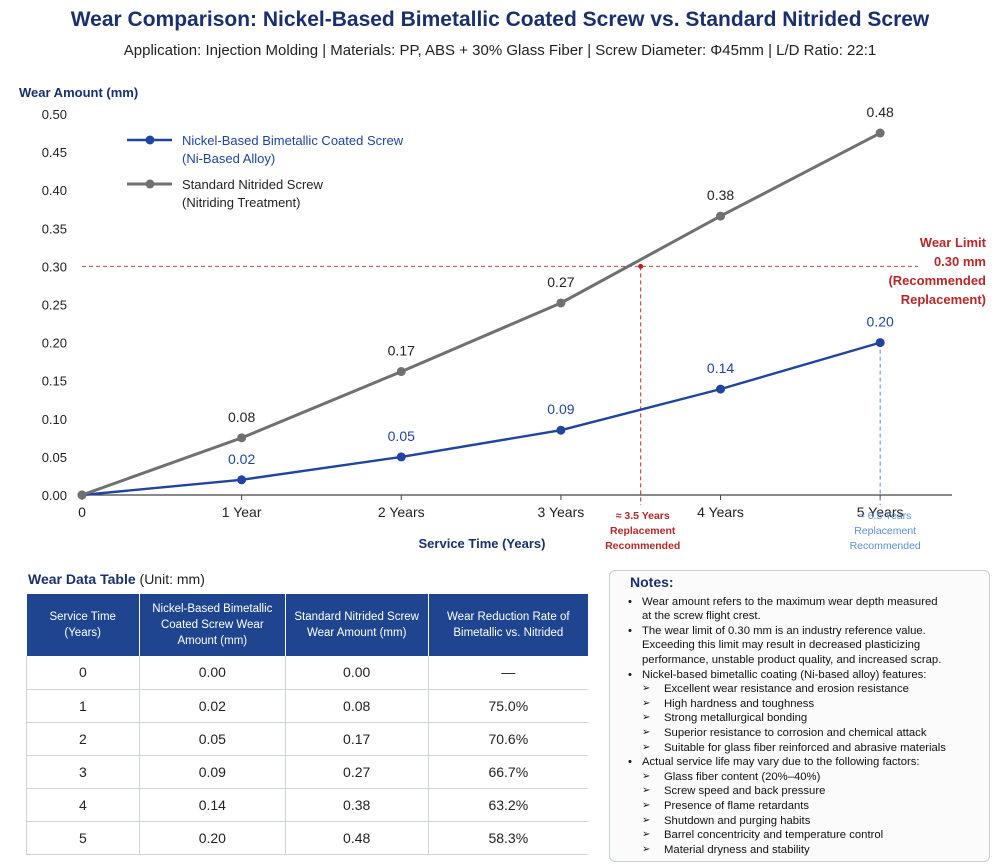 The height and width of the screenshot is (867, 1000). What do you see at coordinates (885, 516) in the screenshot?
I see `replacement-annotation-text: ≈ 6.5 Years` at bounding box center [885, 516].